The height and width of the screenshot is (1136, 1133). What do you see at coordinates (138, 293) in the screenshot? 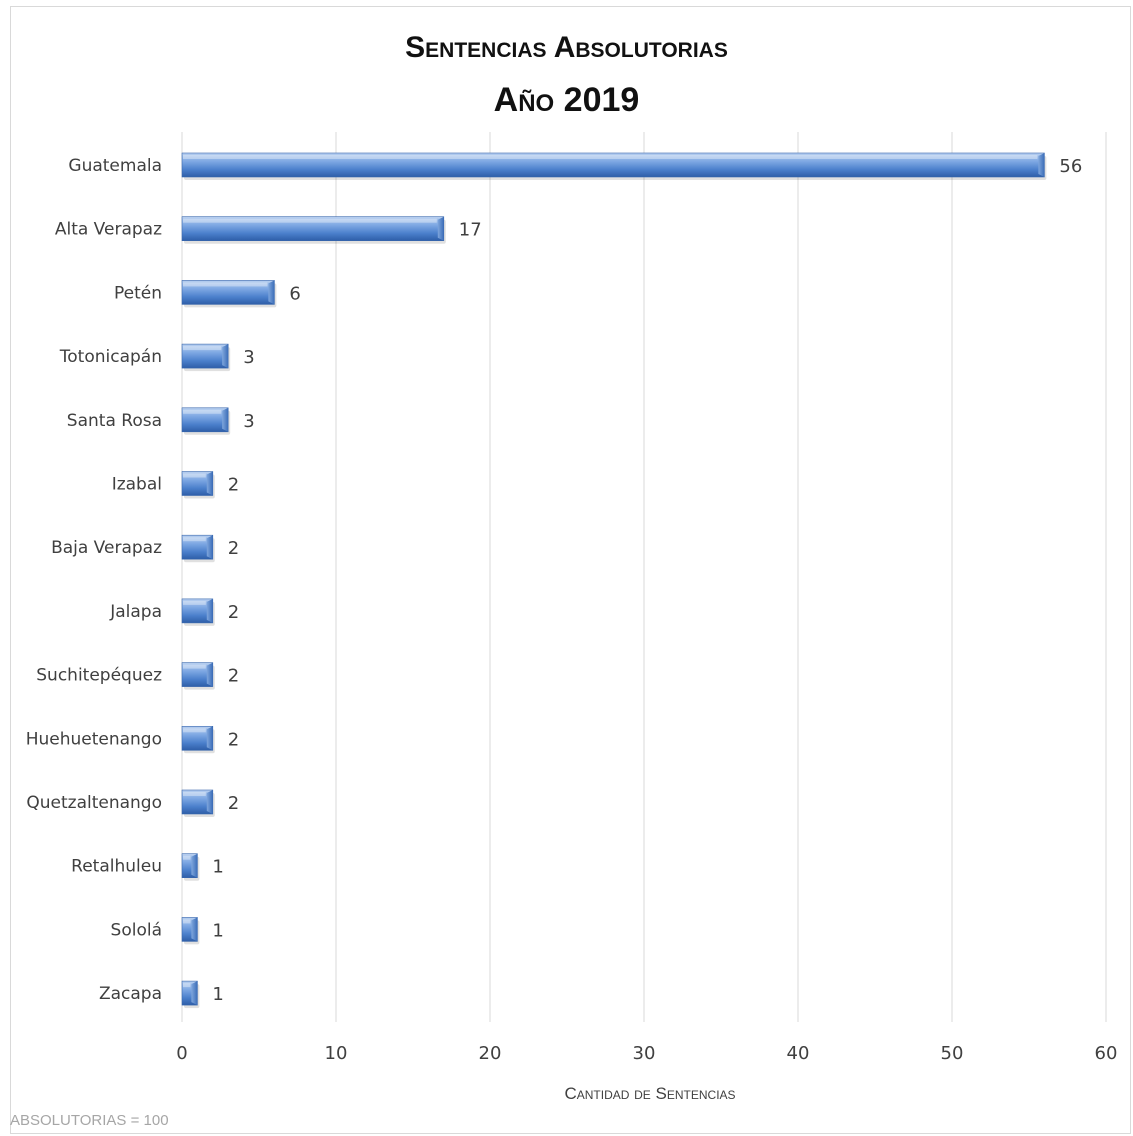
I see `category-label: Petén` at bounding box center [138, 293].